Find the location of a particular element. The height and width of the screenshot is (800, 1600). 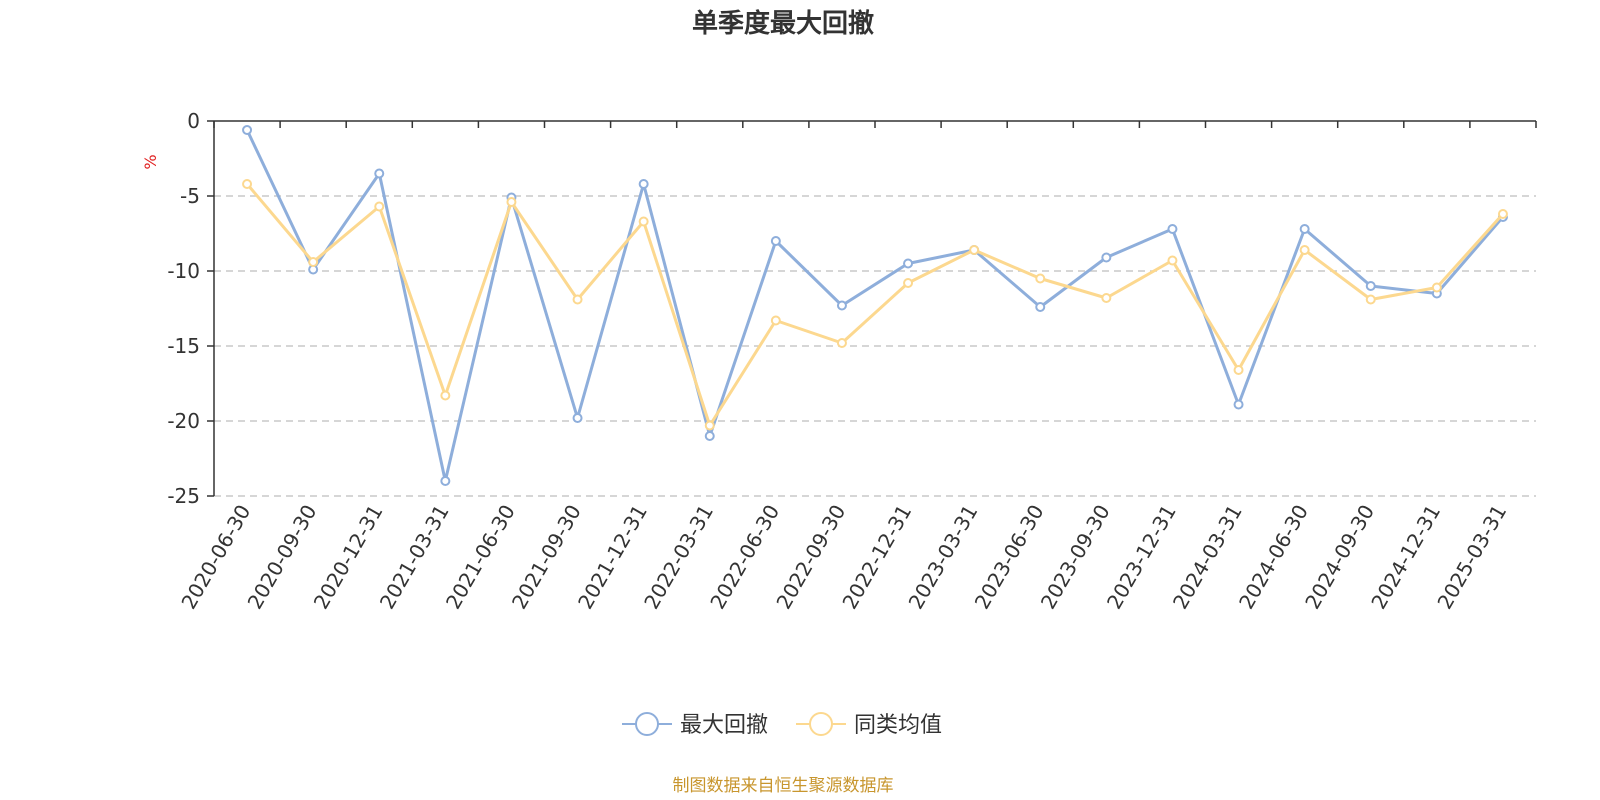

y-tick-label: -10 is located at coordinates (183, 271).